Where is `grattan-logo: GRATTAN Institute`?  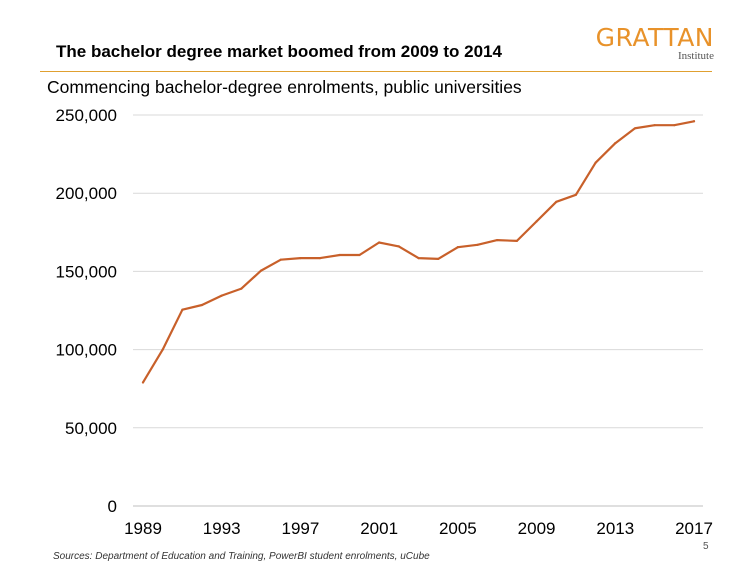 grattan-logo: GRATTAN Institute is located at coordinates (652, 43).